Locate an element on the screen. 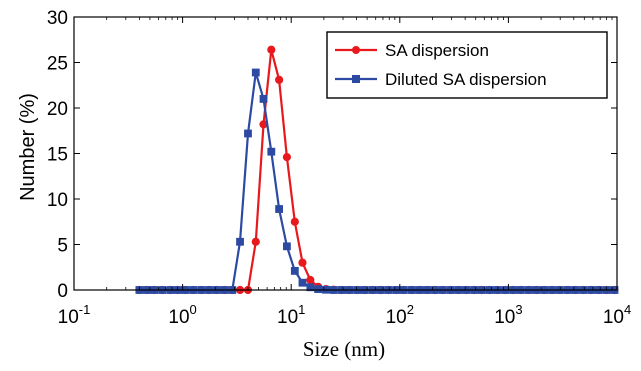 This screenshot has height=371, width=641. x-tick-label-exponent: -1 is located at coordinates (85, 309).